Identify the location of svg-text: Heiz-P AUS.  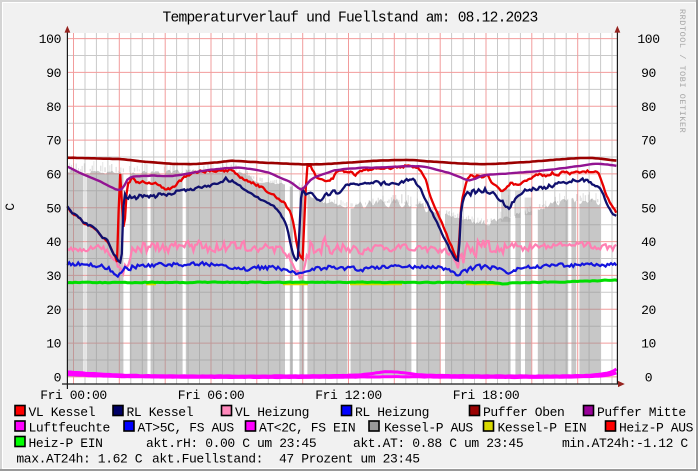
(656, 428).